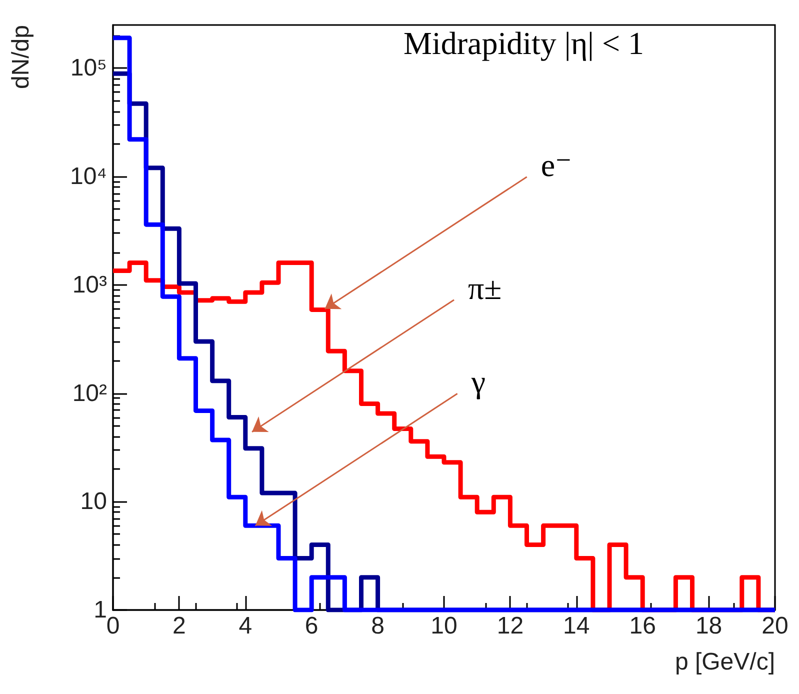 The height and width of the screenshot is (694, 799). Describe the element at coordinates (524, 43) in the screenshot. I see `chart-title: Midrapidity |η| < 1` at that location.